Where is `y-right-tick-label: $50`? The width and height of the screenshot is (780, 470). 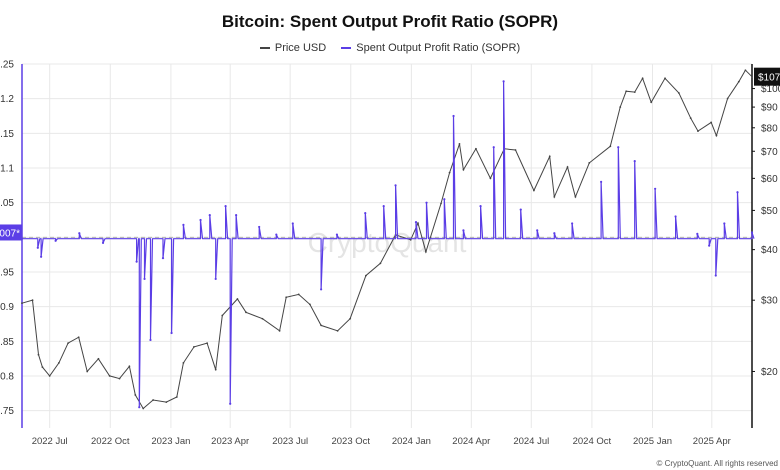 y-right-tick-label: $50 is located at coordinates (769, 211).